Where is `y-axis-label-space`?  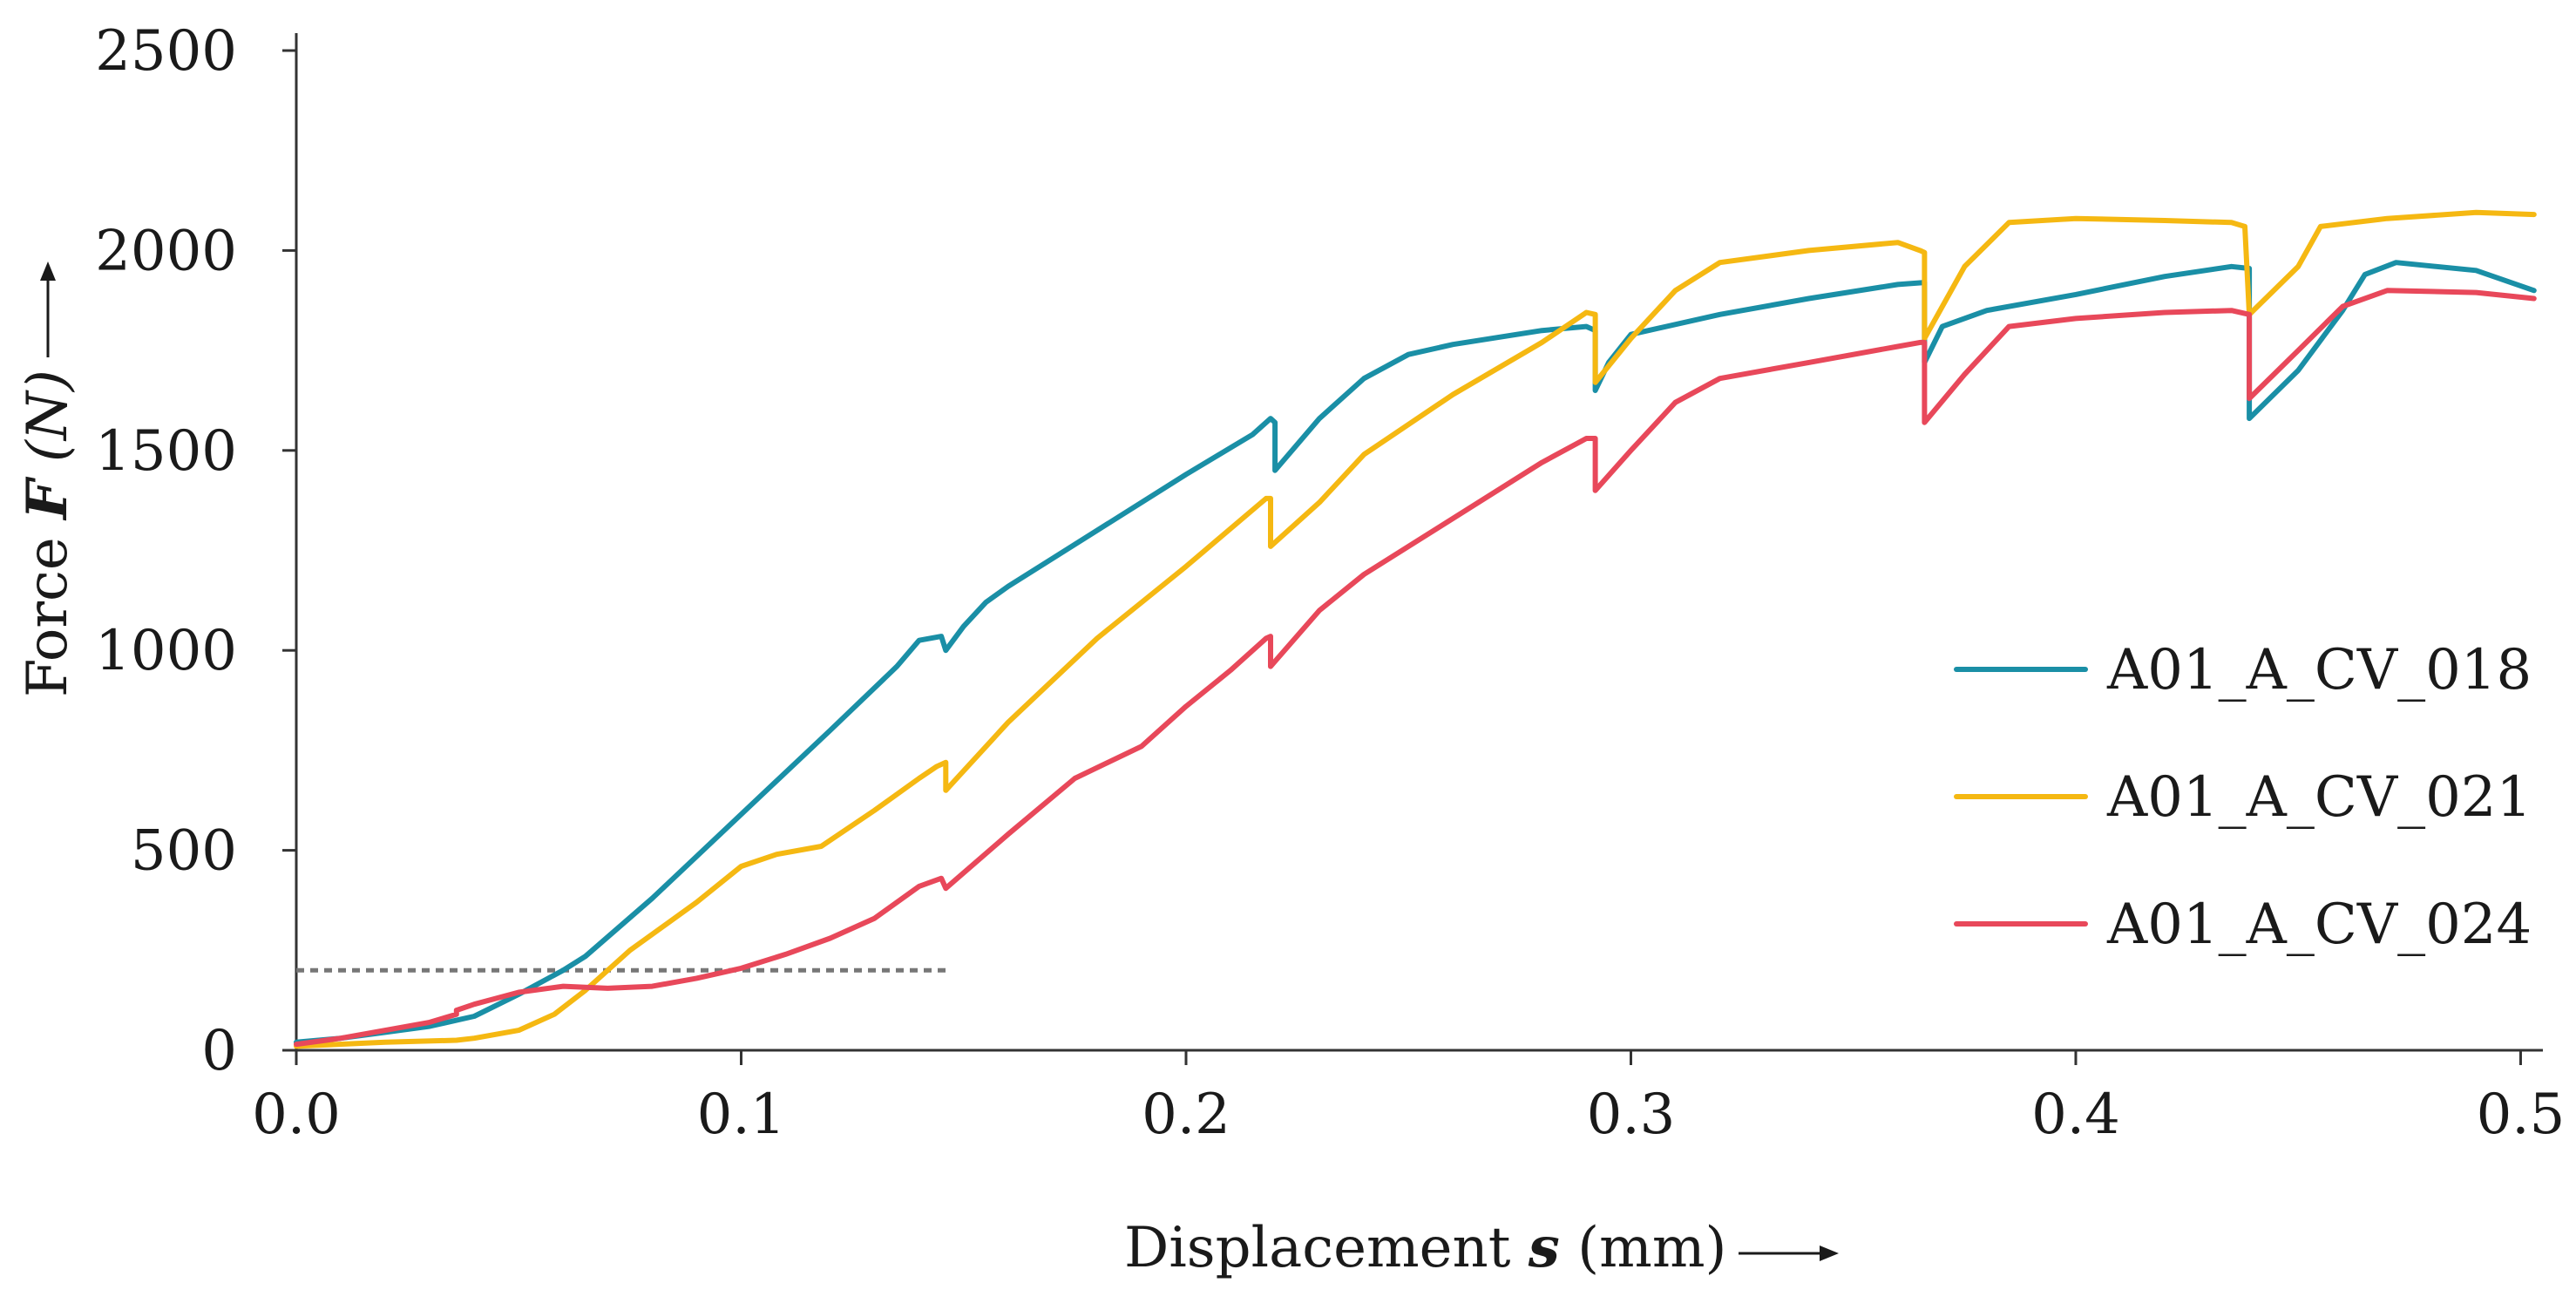 y-axis-label-space is located at coordinates (48, 470).